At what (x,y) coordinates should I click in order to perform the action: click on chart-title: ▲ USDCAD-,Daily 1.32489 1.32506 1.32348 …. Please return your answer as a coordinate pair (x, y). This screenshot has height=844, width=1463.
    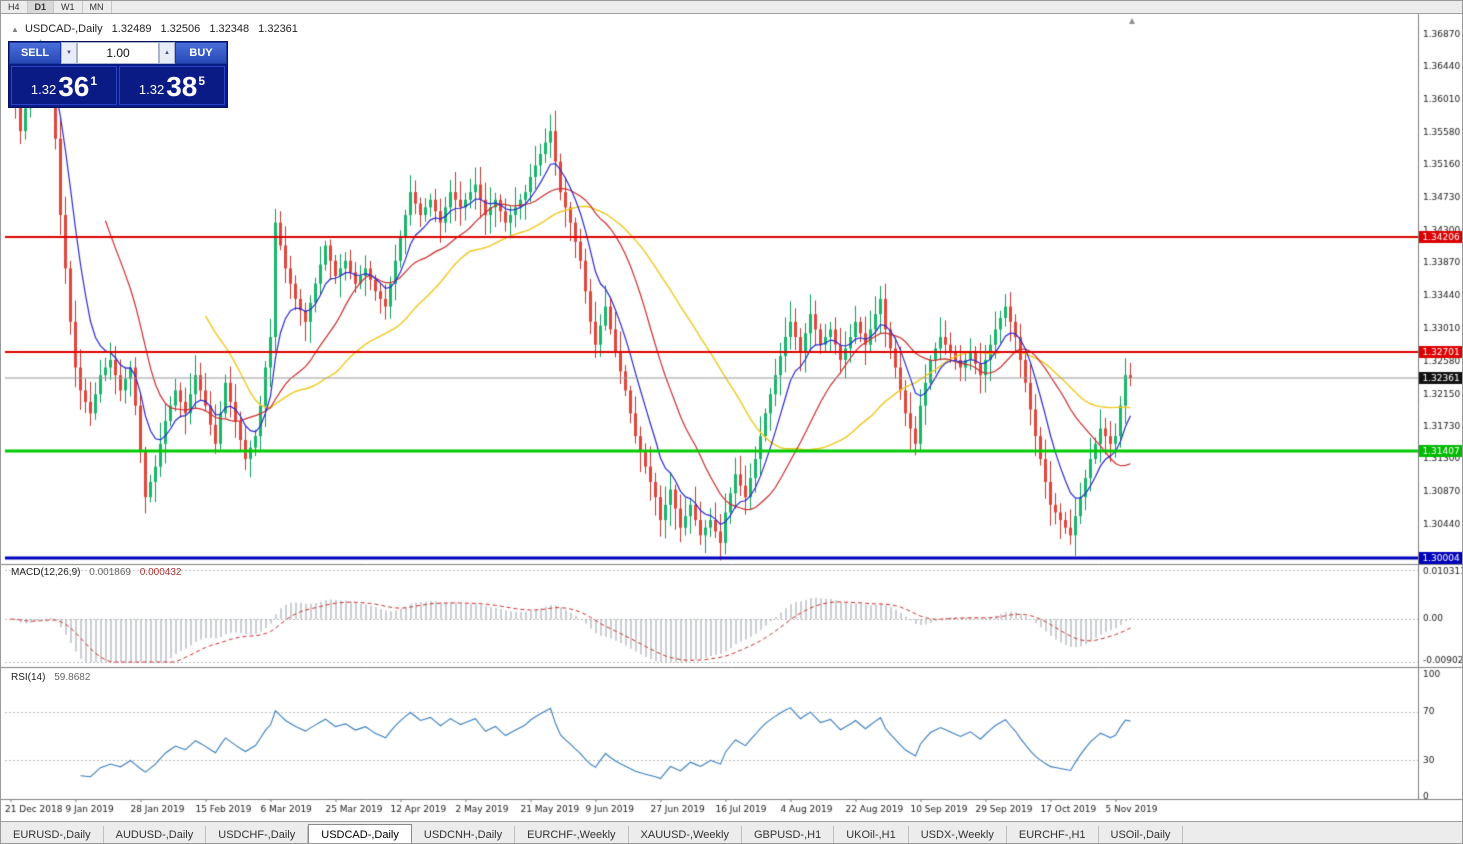
    Looking at the image, I should click on (154, 29).